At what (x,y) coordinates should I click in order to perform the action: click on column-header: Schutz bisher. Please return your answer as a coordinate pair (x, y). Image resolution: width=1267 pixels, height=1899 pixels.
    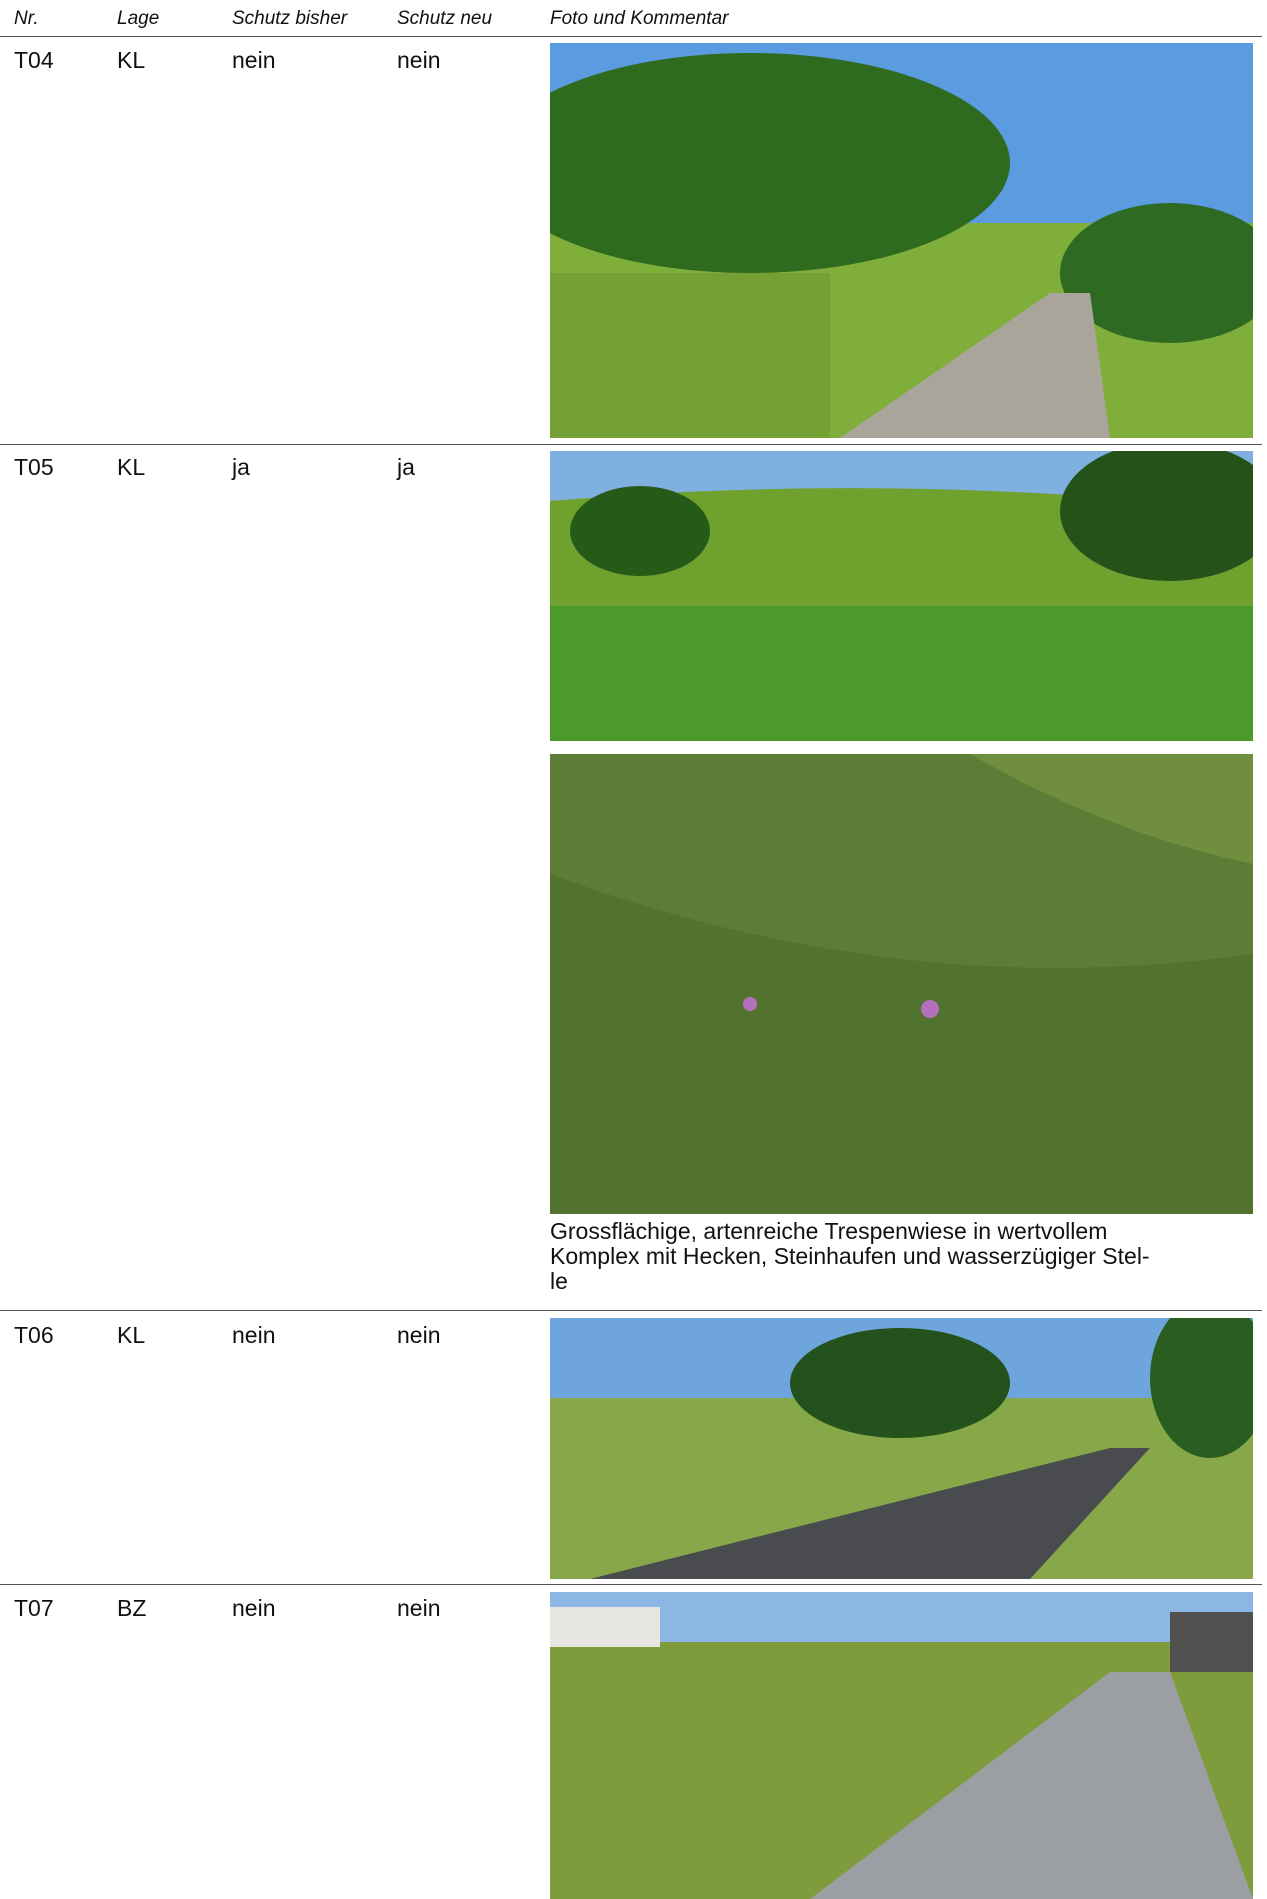
    Looking at the image, I should click on (290, 18).